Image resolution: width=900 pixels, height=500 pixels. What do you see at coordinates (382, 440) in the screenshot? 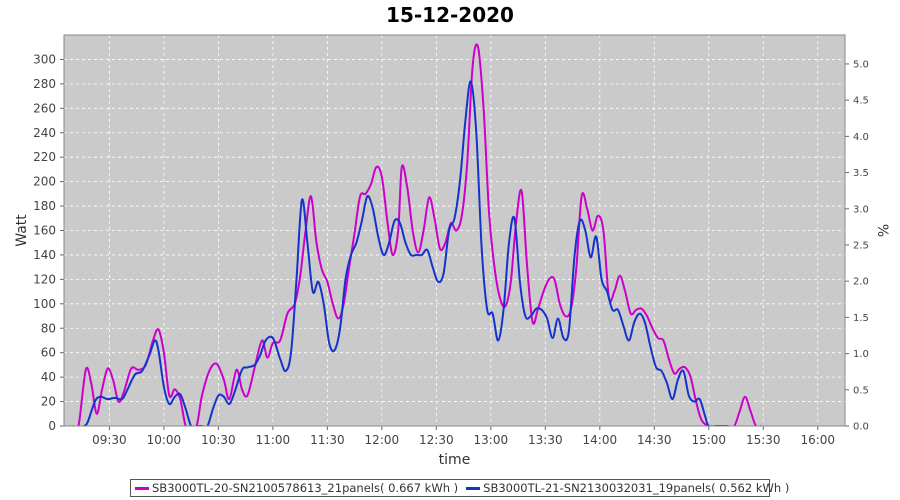
I see `x-tick-label: 12:00` at bounding box center [382, 440].